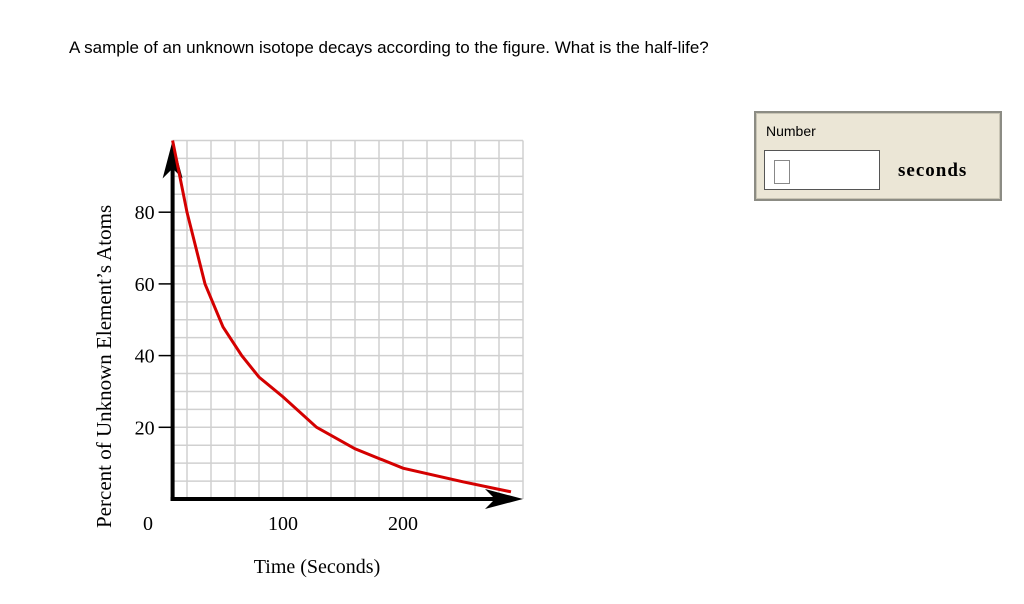  Describe the element at coordinates (791, 131) in the screenshot. I see `number-label: Number` at that location.